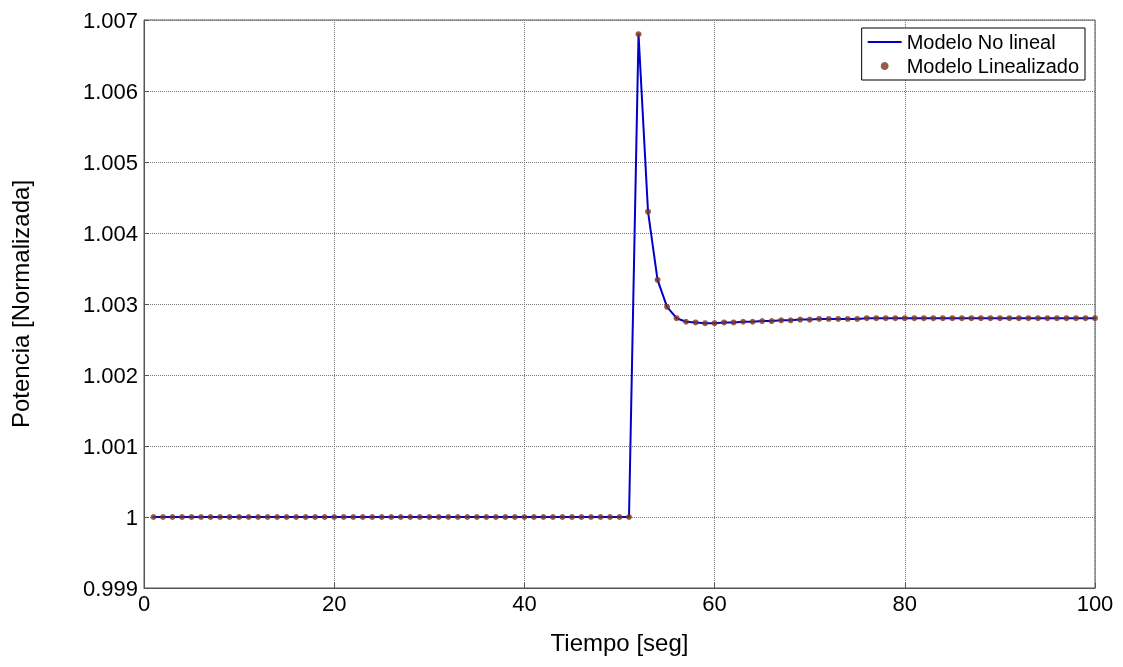  I want to click on y-axis-title: Potencia [Normalizada], so click(20, 304).